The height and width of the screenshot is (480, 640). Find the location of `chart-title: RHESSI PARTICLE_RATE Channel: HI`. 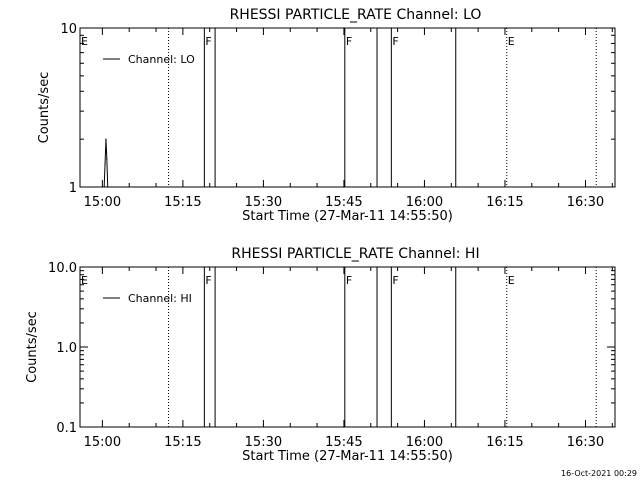

chart-title: RHESSI PARTICLE_RATE Channel: HI is located at coordinates (355, 254).